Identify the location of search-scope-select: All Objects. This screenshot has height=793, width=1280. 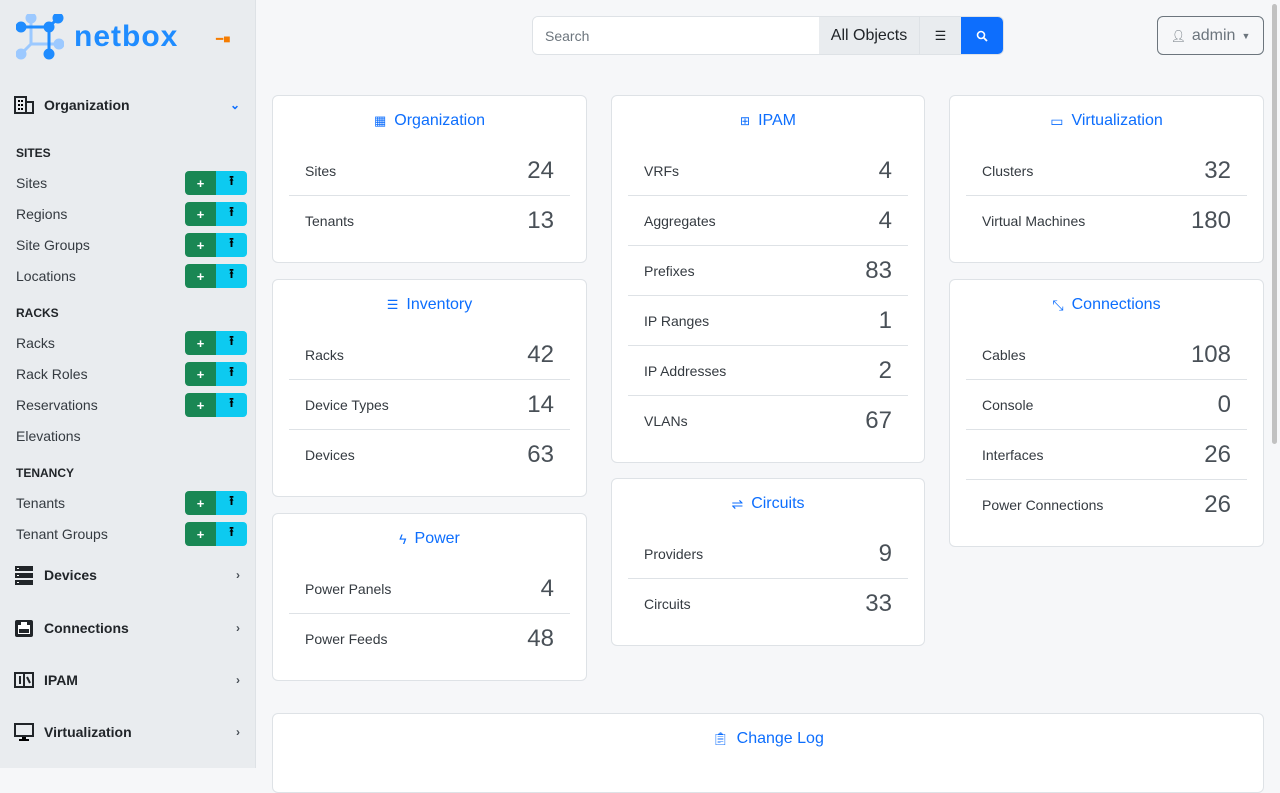
(869, 35).